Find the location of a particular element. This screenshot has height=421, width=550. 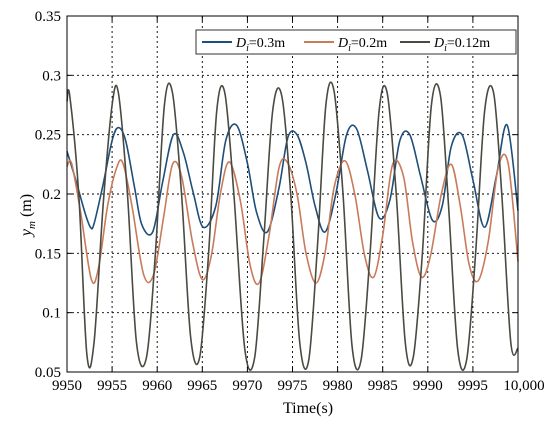

x-tick-label: 9975 is located at coordinates (293, 386).